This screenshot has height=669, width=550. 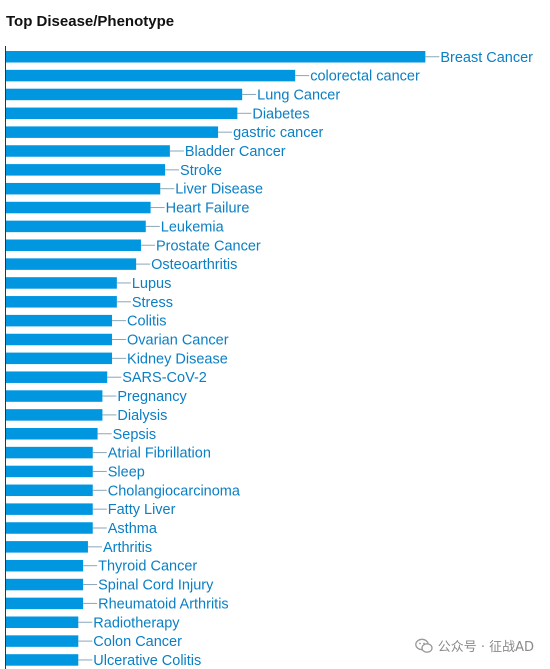 What do you see at coordinates (486, 58) in the screenshot?
I see `bar-label: Breast Cancer` at bounding box center [486, 58].